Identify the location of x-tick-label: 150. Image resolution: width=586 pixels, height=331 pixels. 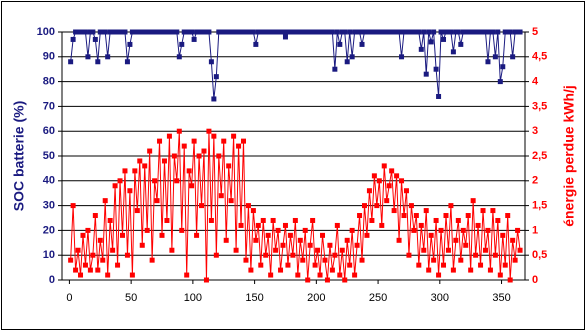
(254, 298).